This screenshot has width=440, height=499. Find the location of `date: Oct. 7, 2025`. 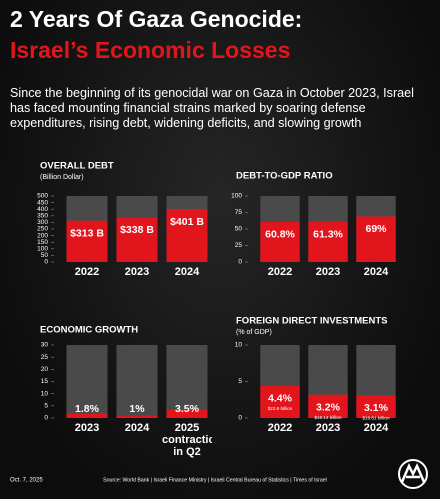

date: Oct. 7, 2025 is located at coordinates (26, 481).